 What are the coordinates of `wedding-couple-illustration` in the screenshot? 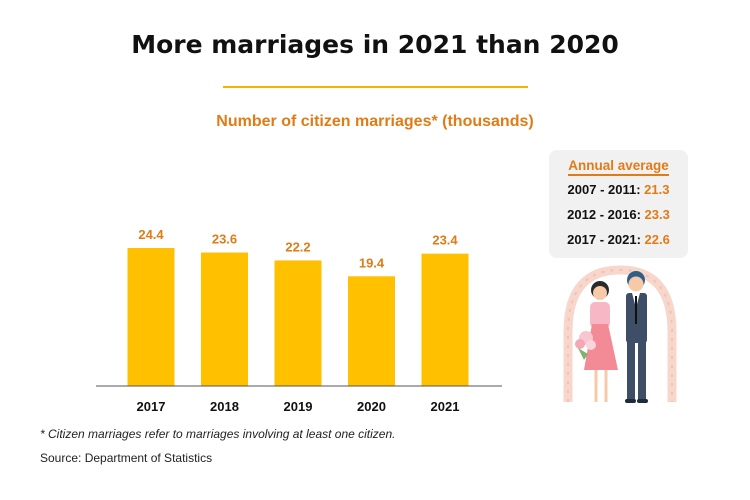 It's located at (620, 334).